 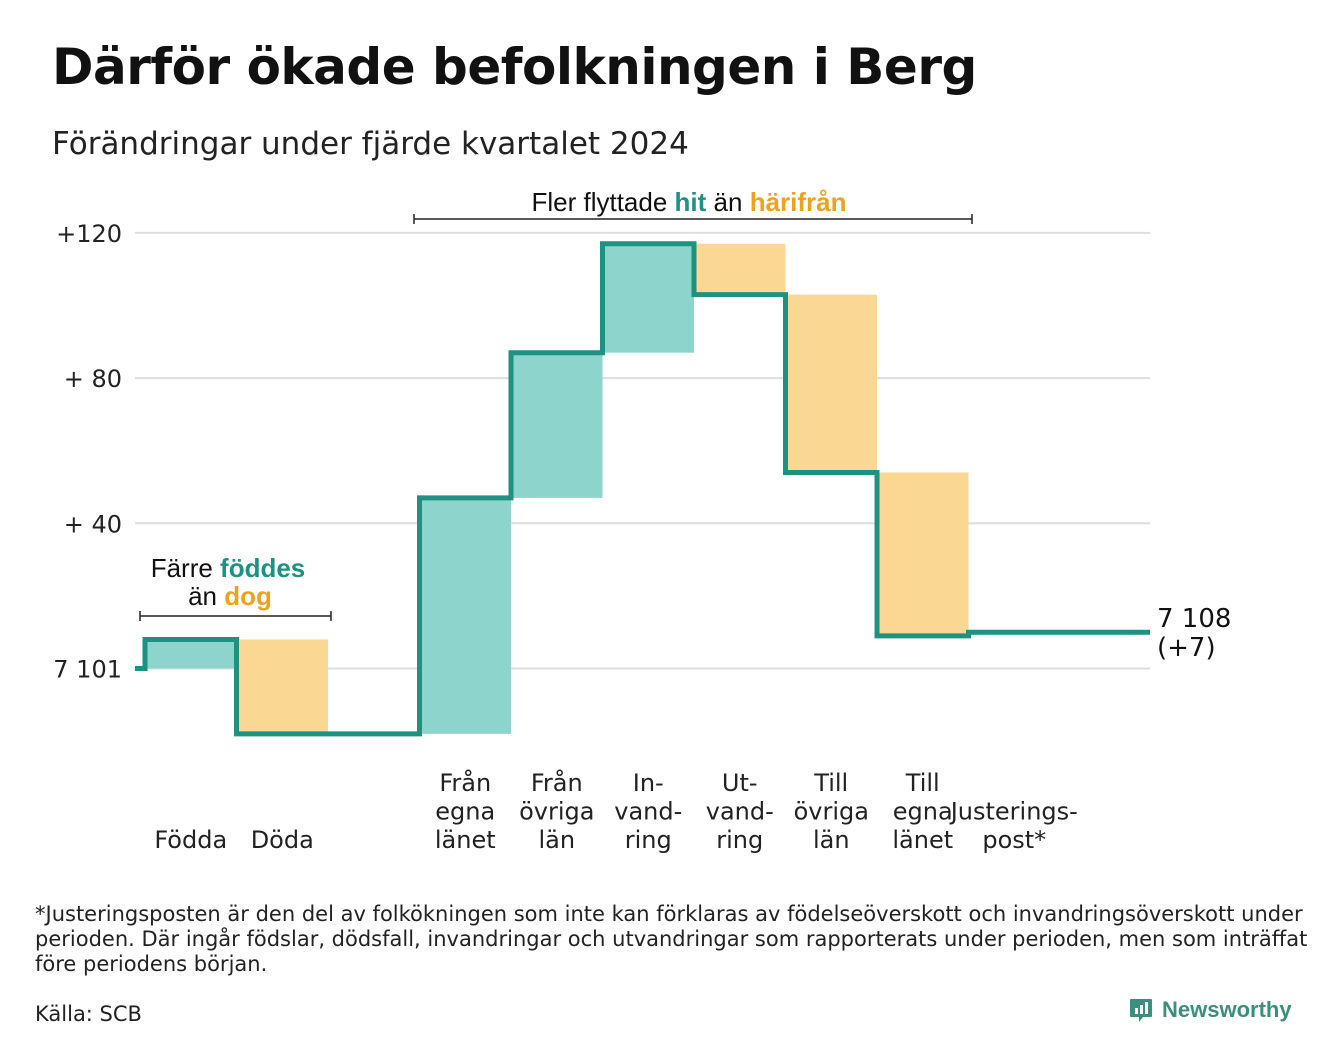 What do you see at coordinates (740, 811) in the screenshot?
I see `x-category-label: Ut-vand-ring` at bounding box center [740, 811].